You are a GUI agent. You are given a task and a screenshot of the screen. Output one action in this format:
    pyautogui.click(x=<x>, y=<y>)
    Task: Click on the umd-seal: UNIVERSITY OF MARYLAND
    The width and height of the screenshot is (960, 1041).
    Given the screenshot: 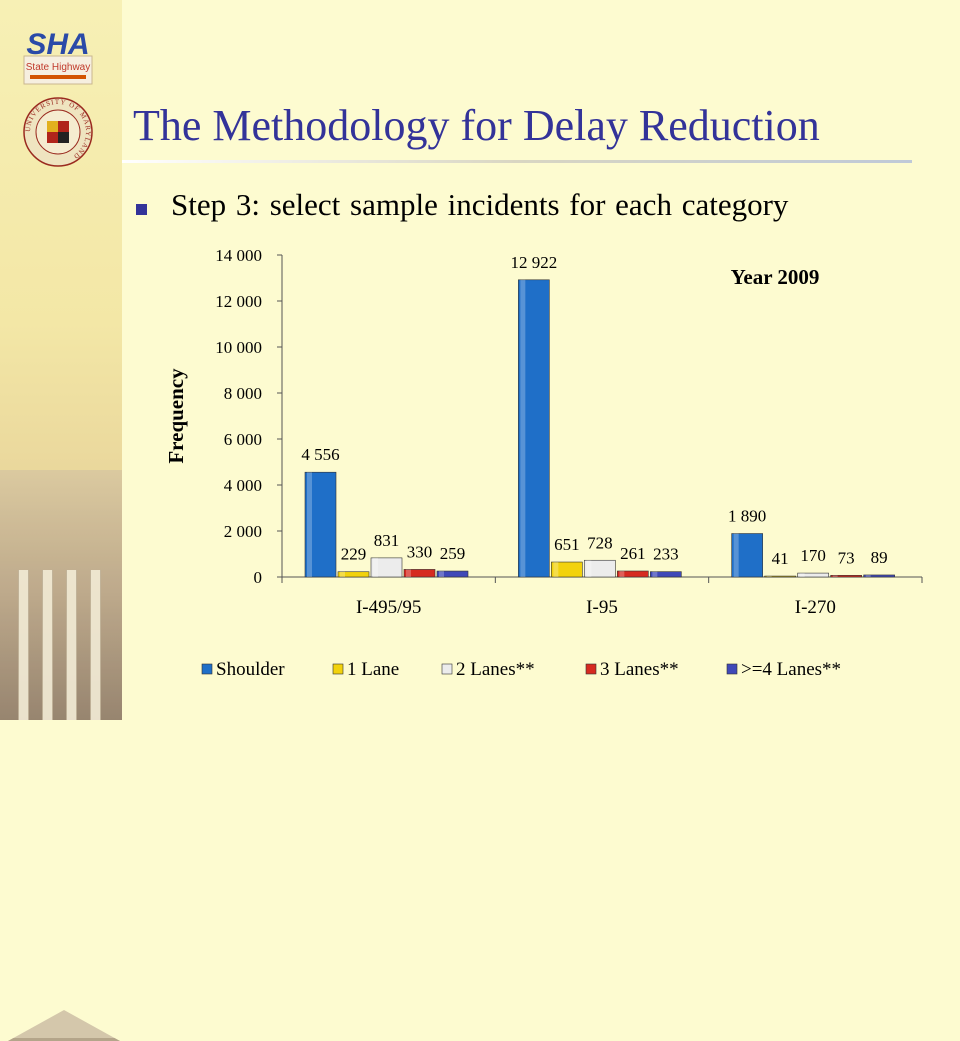 What is the action you would take?
    pyautogui.click(x=58, y=132)
    